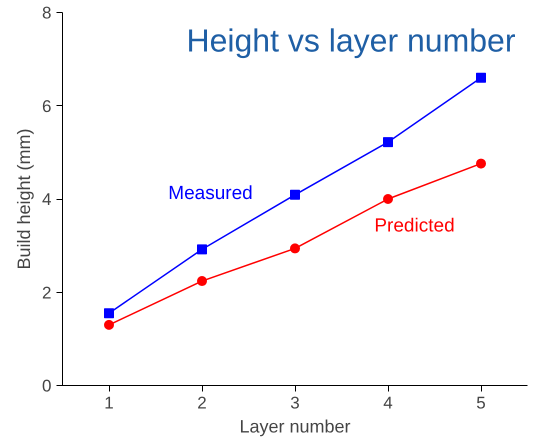 The height and width of the screenshot is (445, 542). I want to click on y-tick-label: 2, so click(47, 292).